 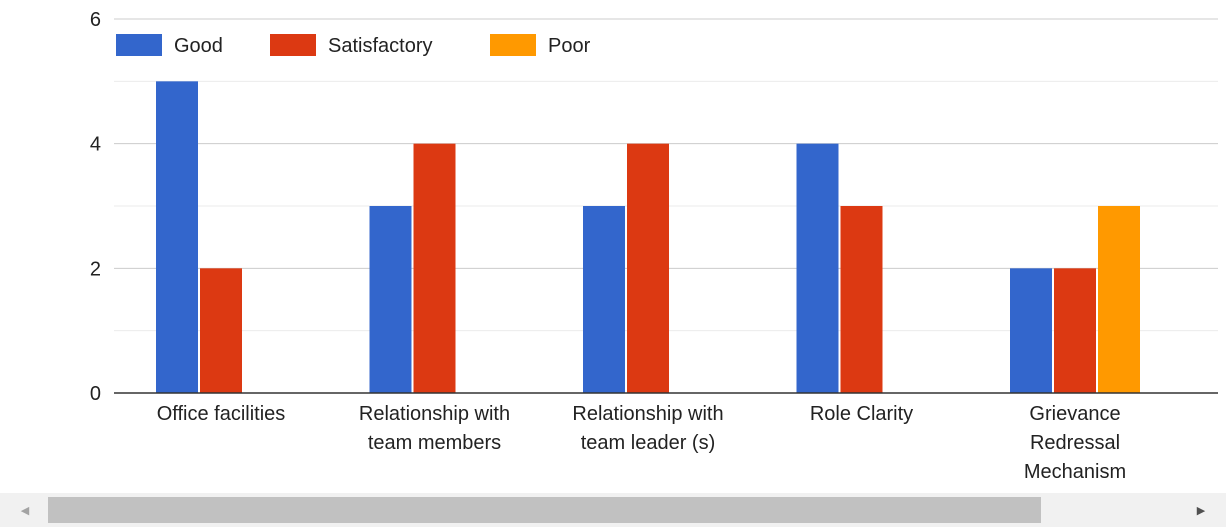 I want to click on category-label: Office facilities, so click(x=221, y=414).